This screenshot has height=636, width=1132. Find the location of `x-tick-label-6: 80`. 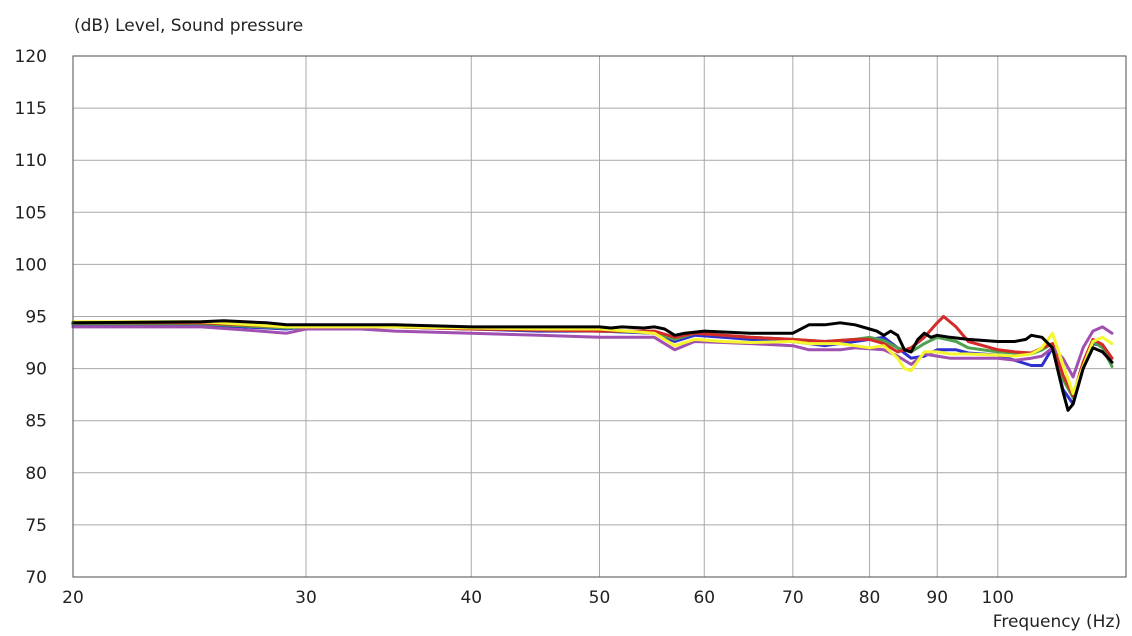

x-tick-label-6: 80 is located at coordinates (870, 598).